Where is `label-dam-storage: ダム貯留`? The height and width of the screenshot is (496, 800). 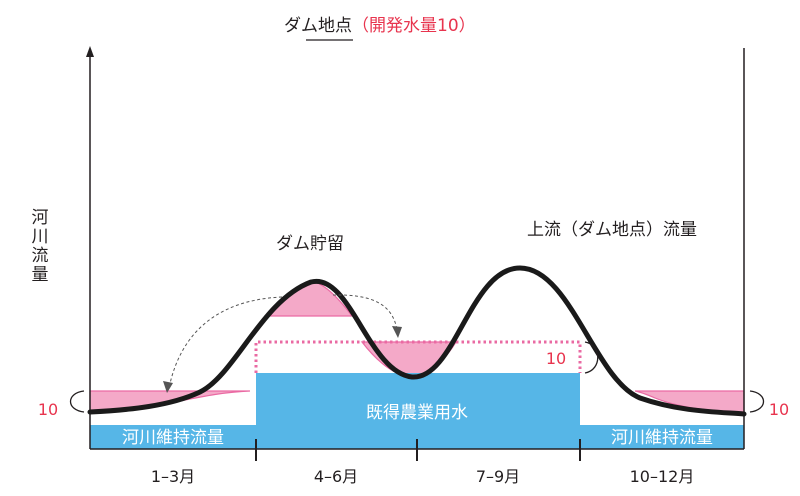
label-dam-storage: ダム貯留 is located at coordinates (310, 244).